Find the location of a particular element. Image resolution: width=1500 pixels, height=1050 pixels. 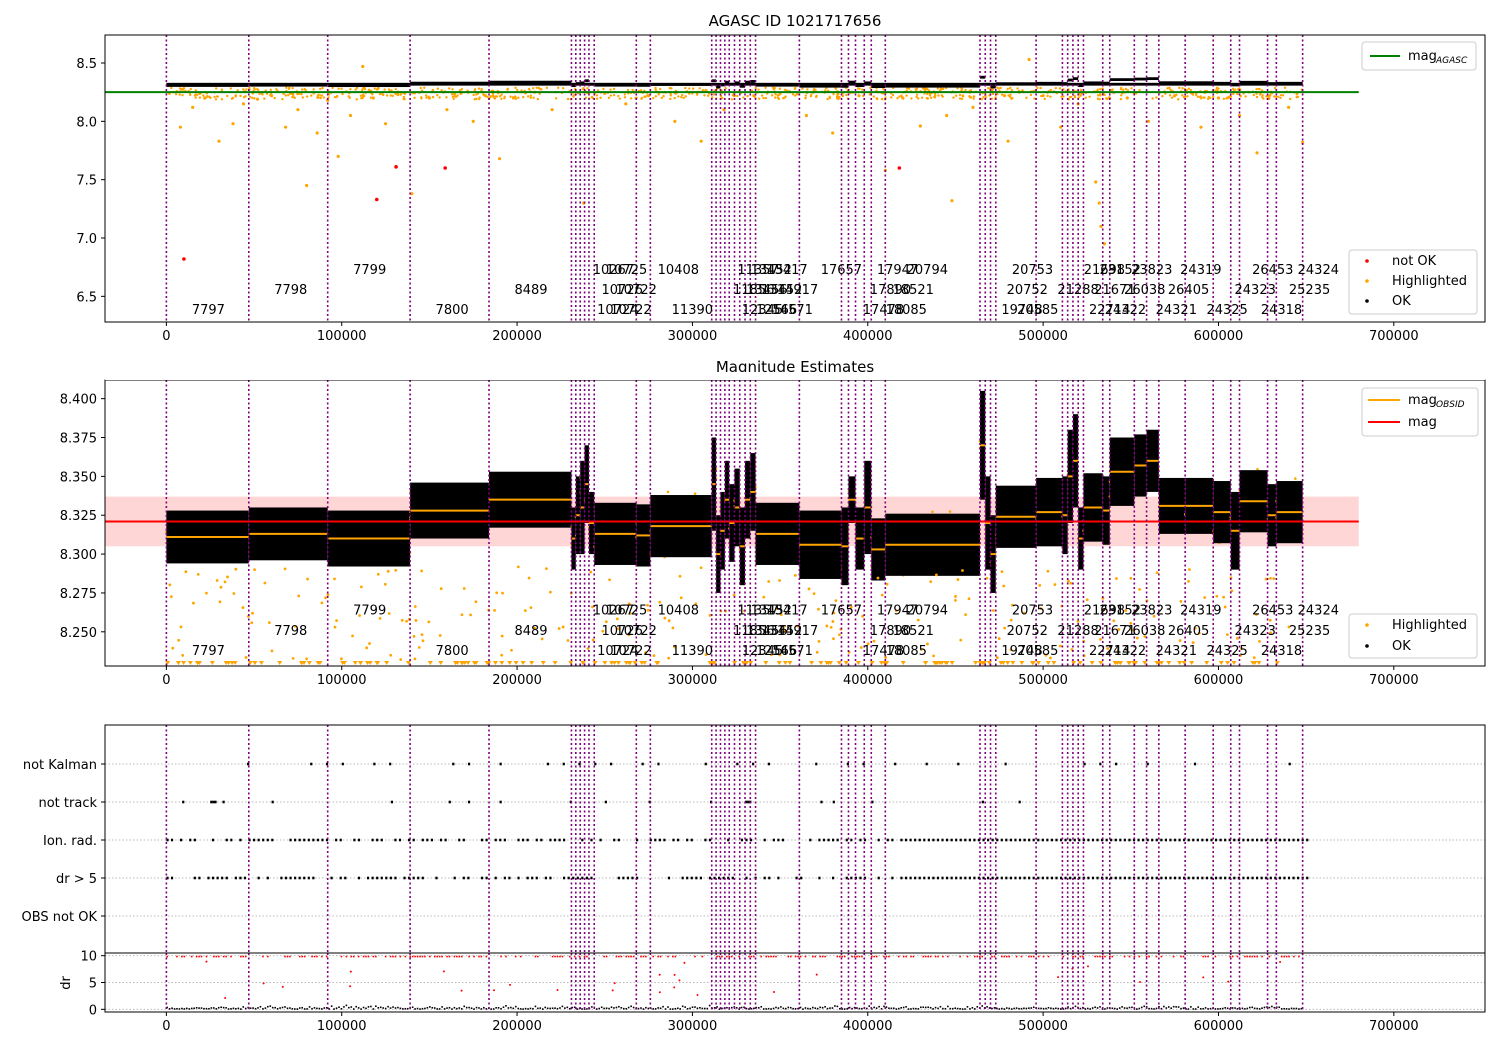

obsid-label: 26453 is located at coordinates (1272, 270).